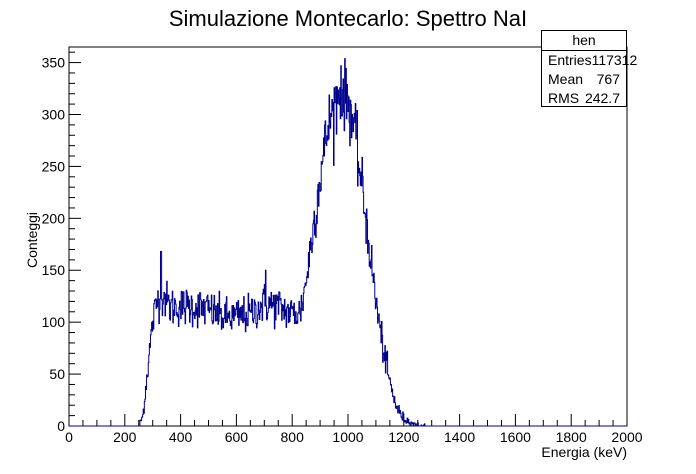  Describe the element at coordinates (348, 18) in the screenshot. I see `chart-title: Simulazione Montecarlo: Spettro NaI` at that location.